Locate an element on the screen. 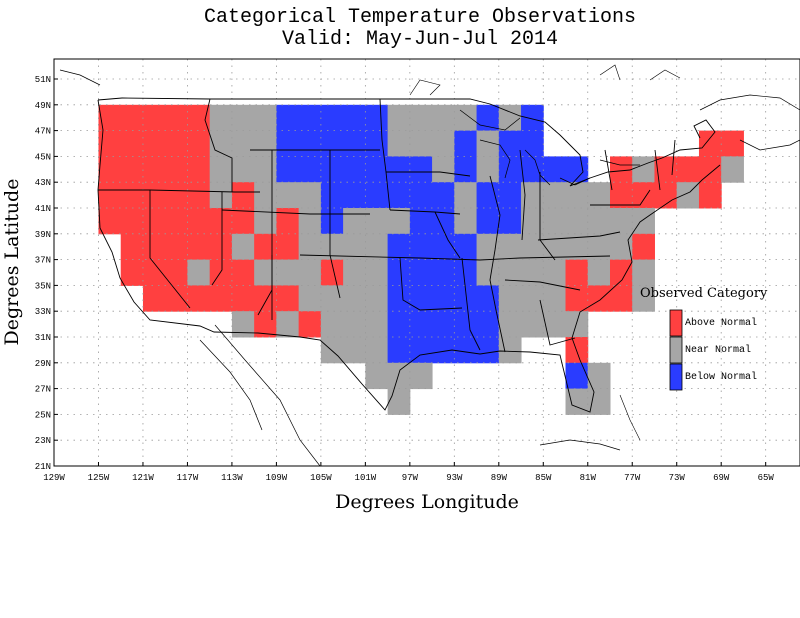 The height and width of the screenshot is (618, 800). x-tick-label: 81W is located at coordinates (588, 478).